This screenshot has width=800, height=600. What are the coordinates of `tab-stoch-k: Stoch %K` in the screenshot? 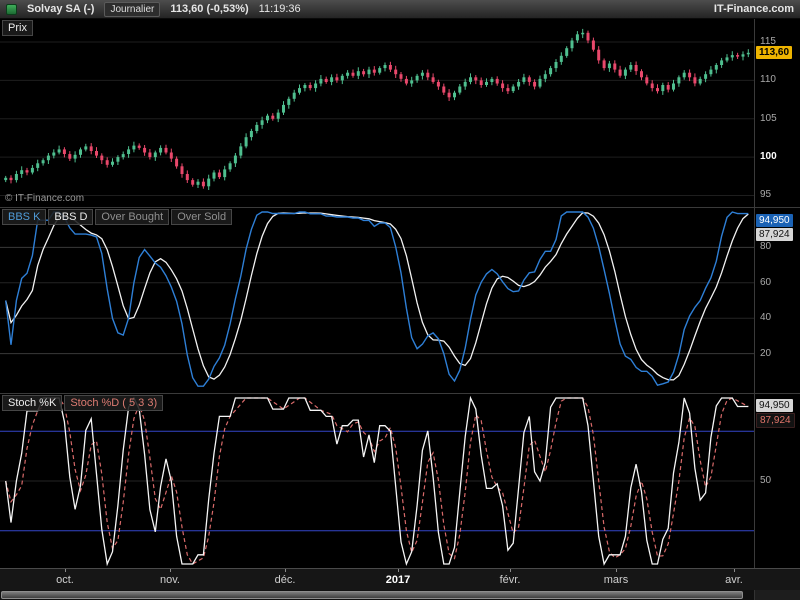 It's located at (32, 403).